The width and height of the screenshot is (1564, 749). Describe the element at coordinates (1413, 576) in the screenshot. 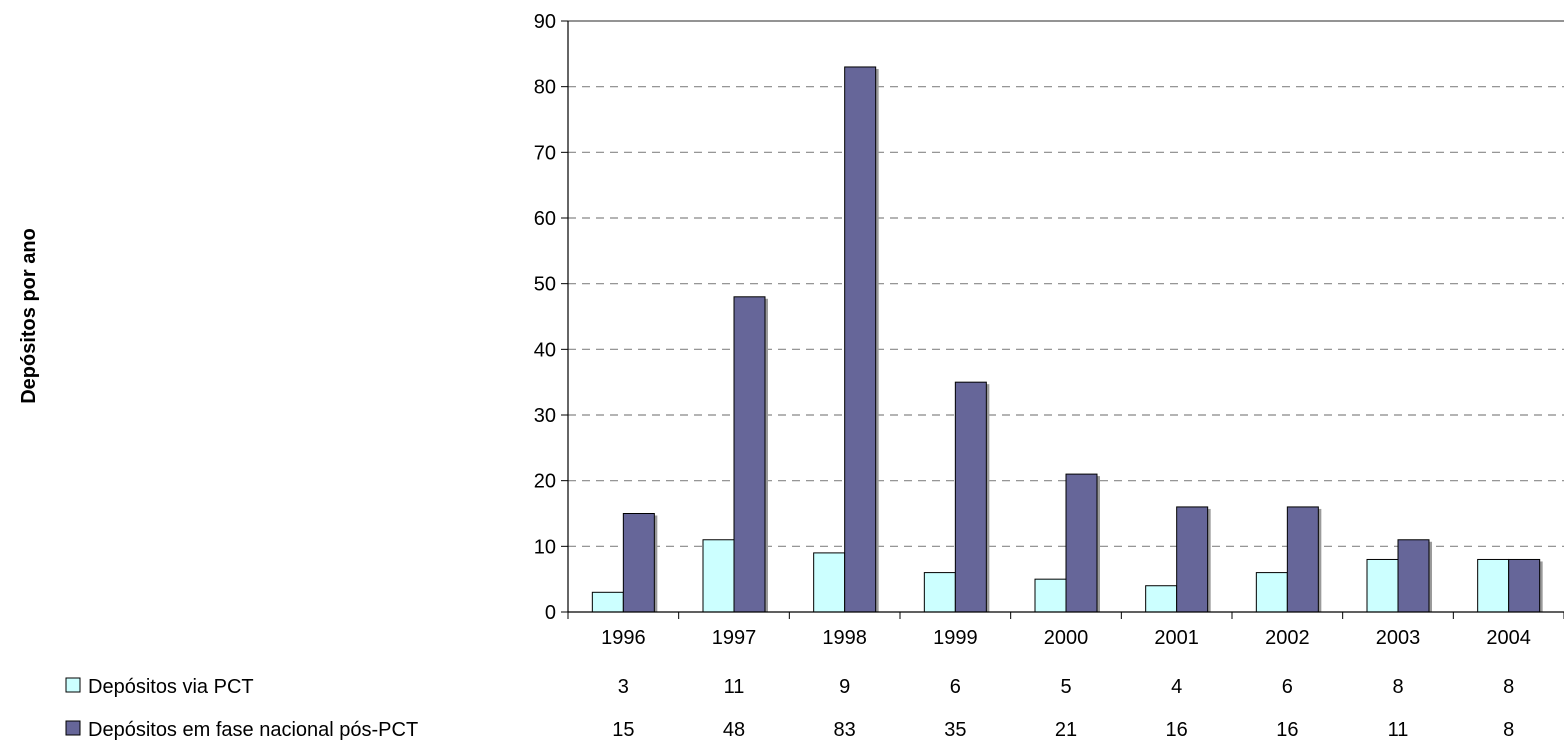

I see `bar-fase-nacional-2003` at that location.